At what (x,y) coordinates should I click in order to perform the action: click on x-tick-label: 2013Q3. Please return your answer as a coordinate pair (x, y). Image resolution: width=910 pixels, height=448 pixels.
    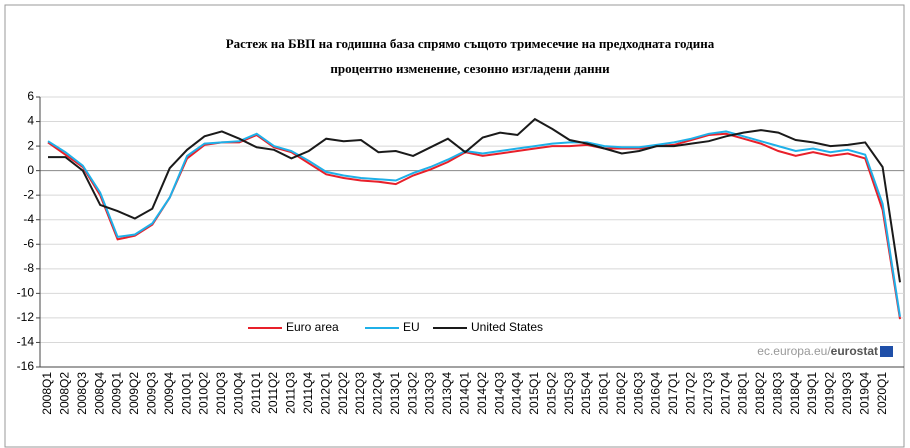
    Looking at the image, I should click on (430, 393).